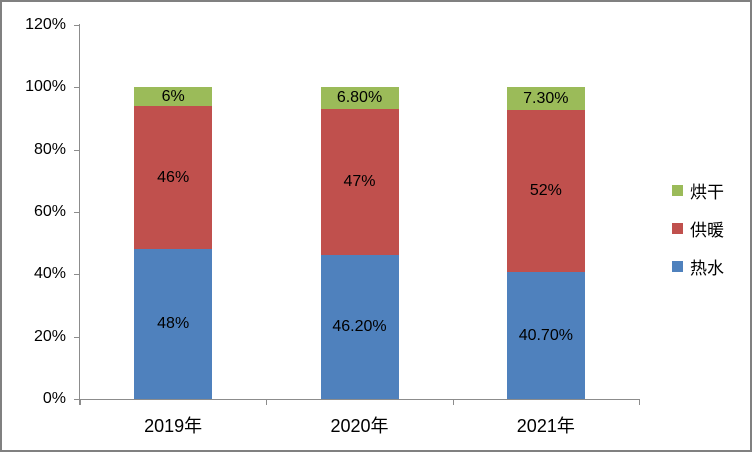 The height and width of the screenshot is (452, 752). I want to click on legend: 烘干 供暖 热水, so click(698, 228).